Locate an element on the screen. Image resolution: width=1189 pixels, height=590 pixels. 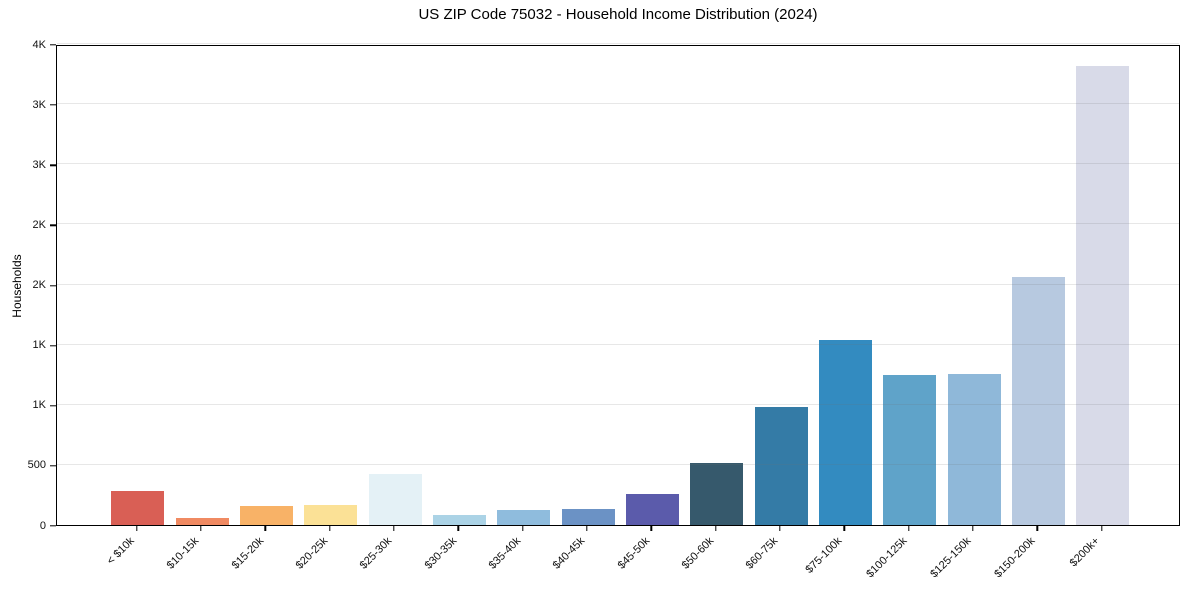
x-tick-label: $125-150k is located at coordinates (951, 558).